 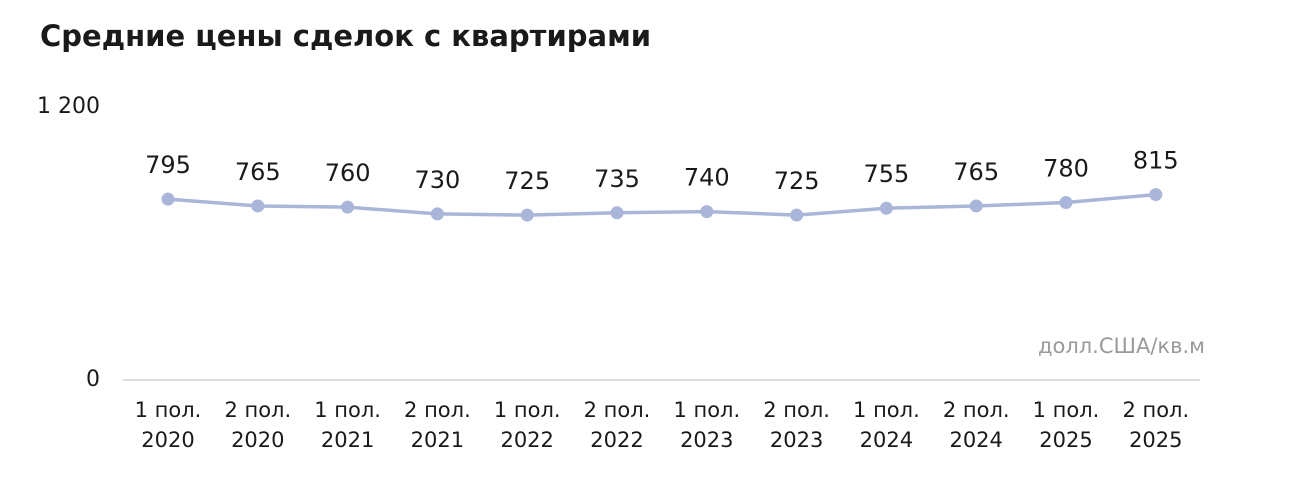 I want to click on x-tick-label: 1 пол. 2021, so click(x=347, y=425).